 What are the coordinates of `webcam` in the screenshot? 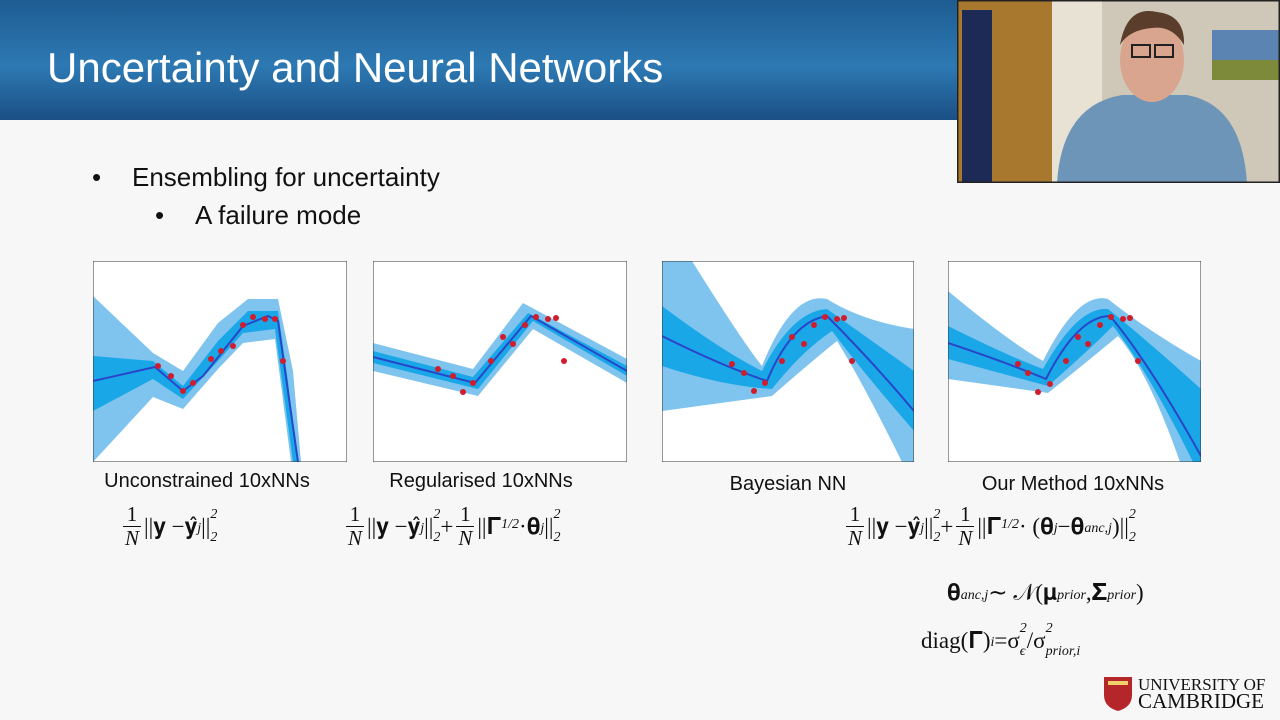 It's located at (1118, 91).